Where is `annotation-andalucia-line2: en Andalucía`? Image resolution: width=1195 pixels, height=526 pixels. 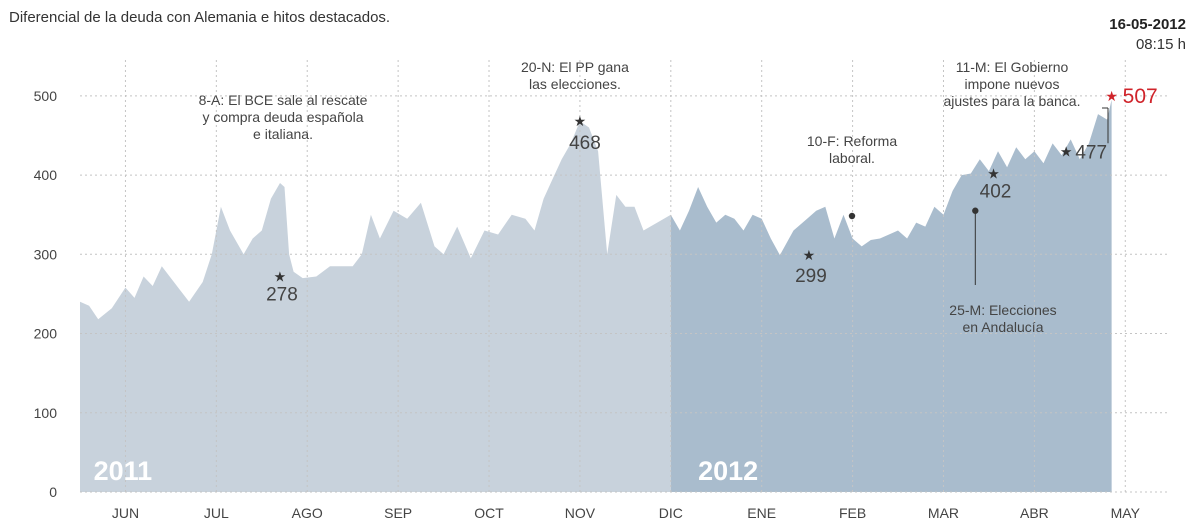
annotation-andalucia-line2: en Andalucía is located at coordinates (1003, 327).